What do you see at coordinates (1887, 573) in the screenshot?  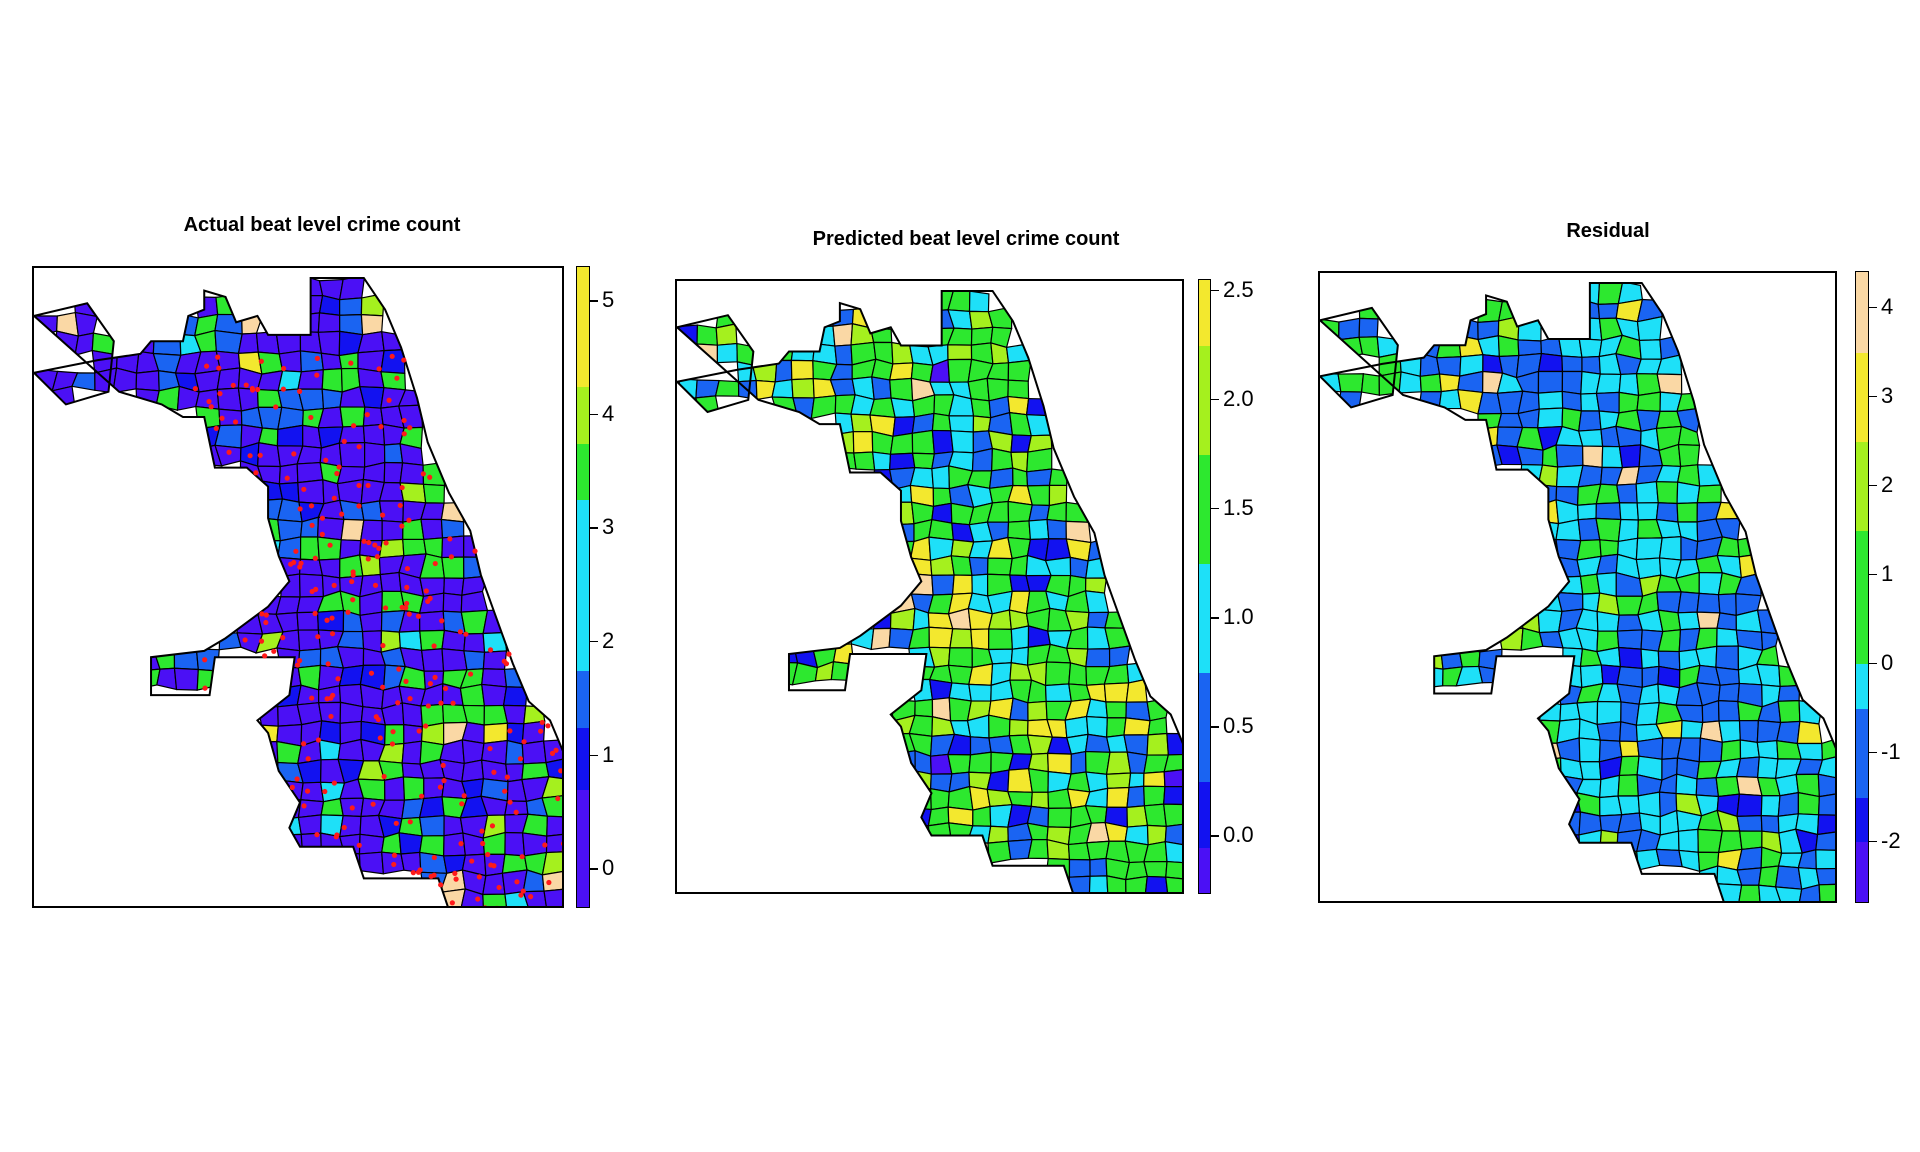 I see `legend-tick-label: 1` at bounding box center [1887, 573].